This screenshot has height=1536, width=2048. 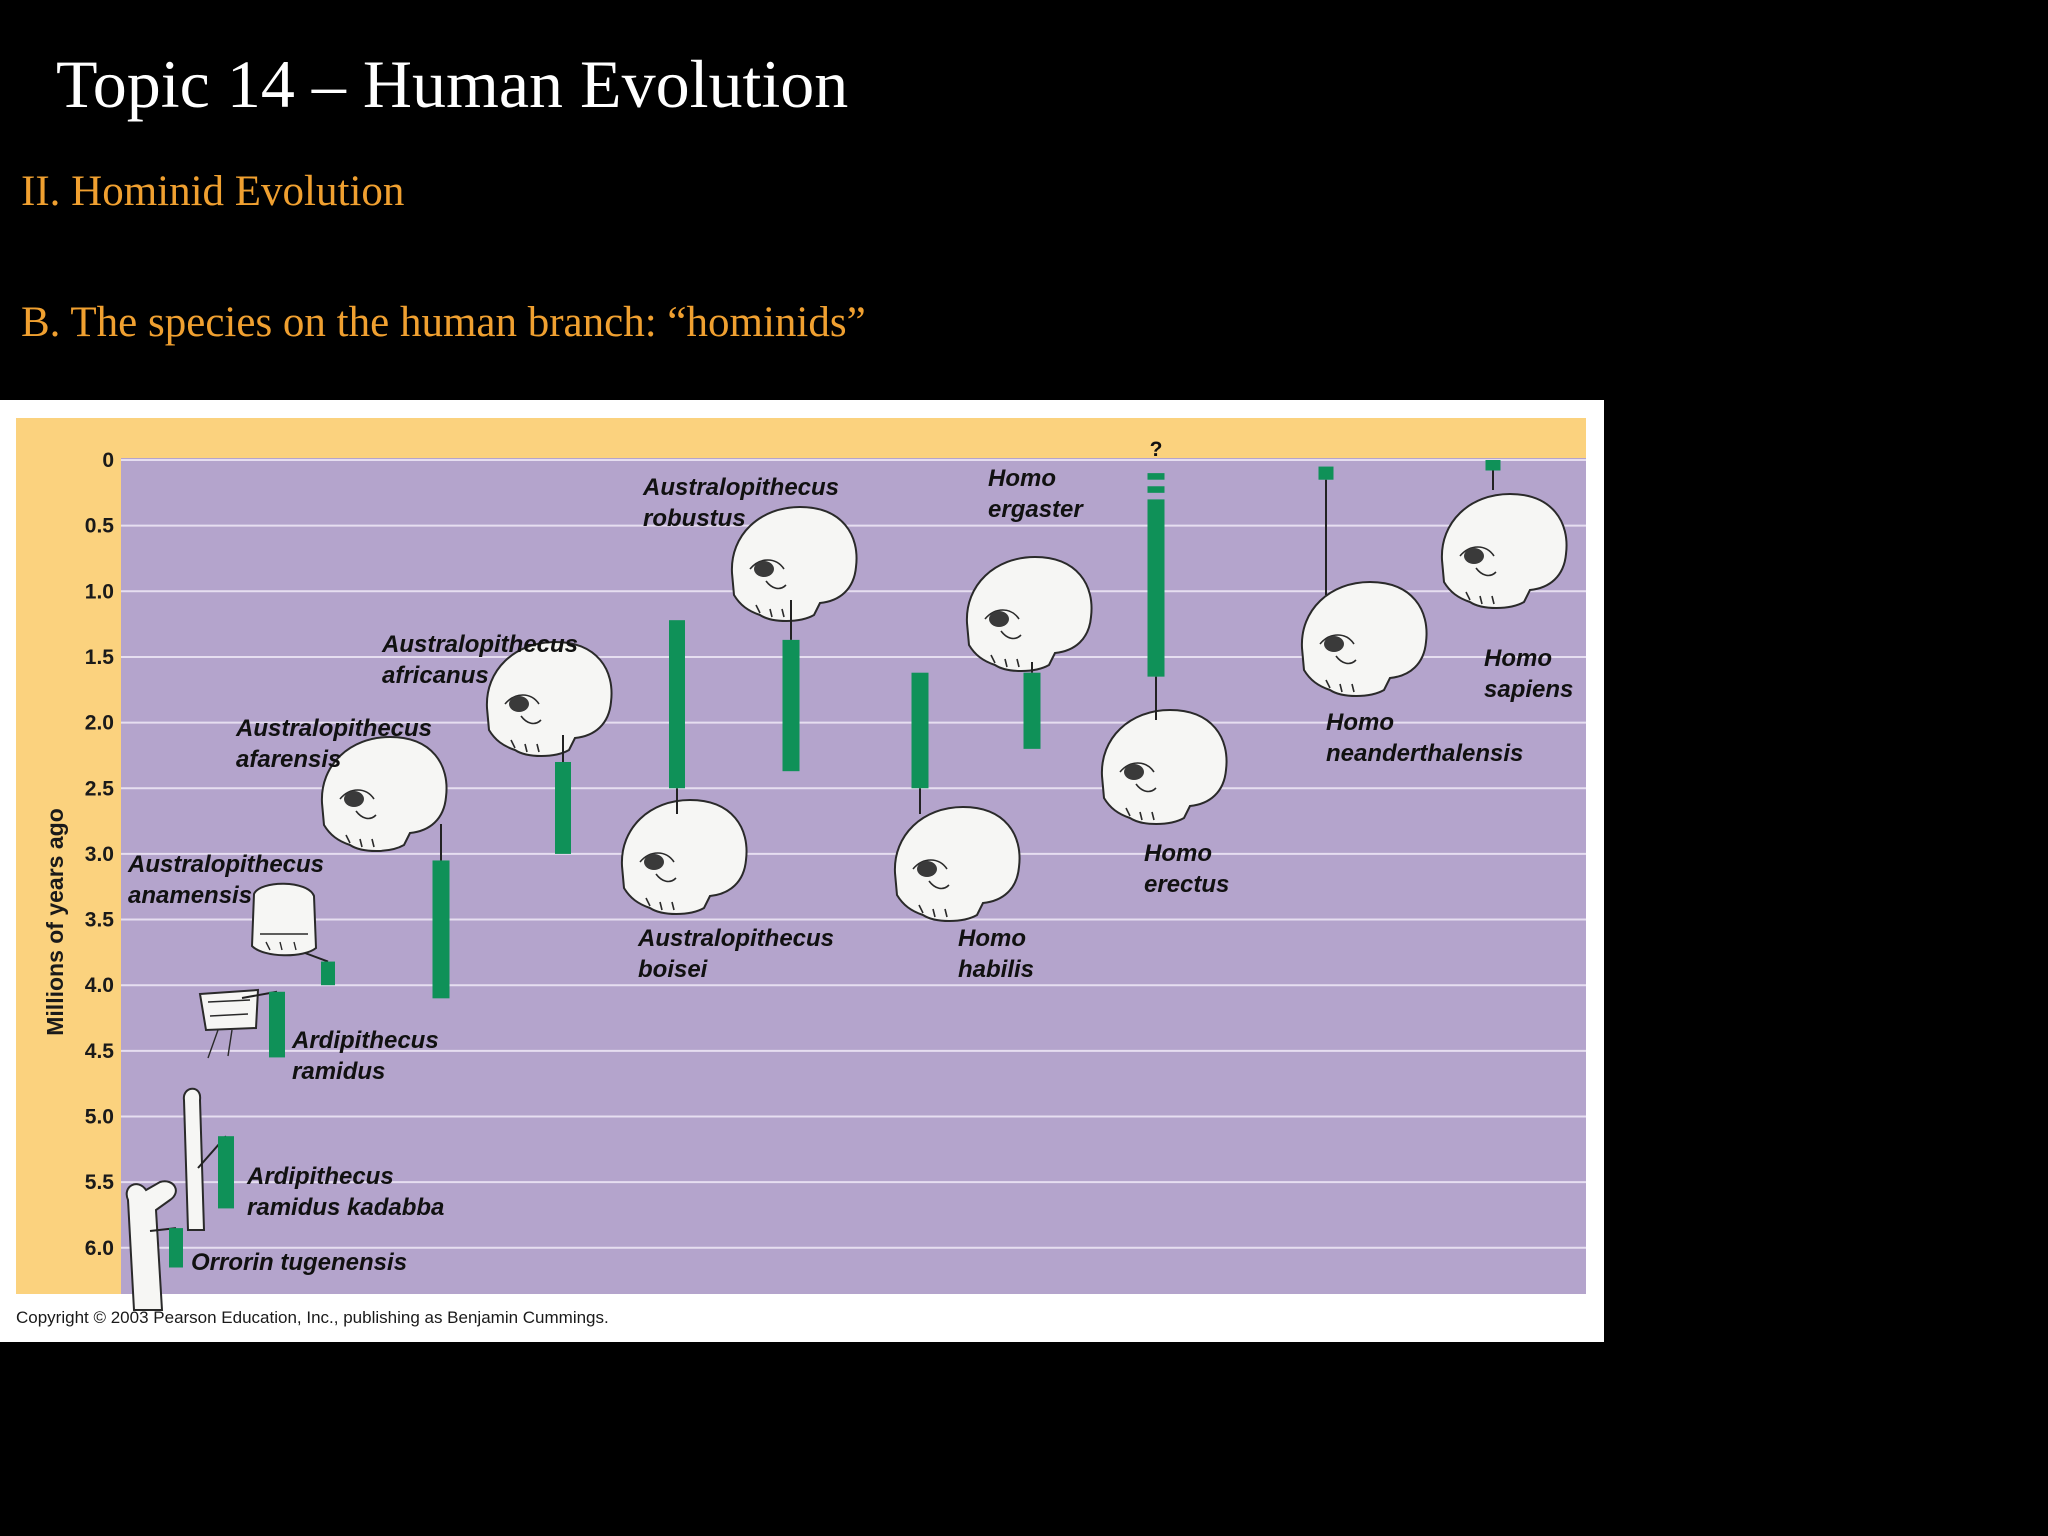 I want to click on species-label-line: anamensis, so click(x=190, y=895).